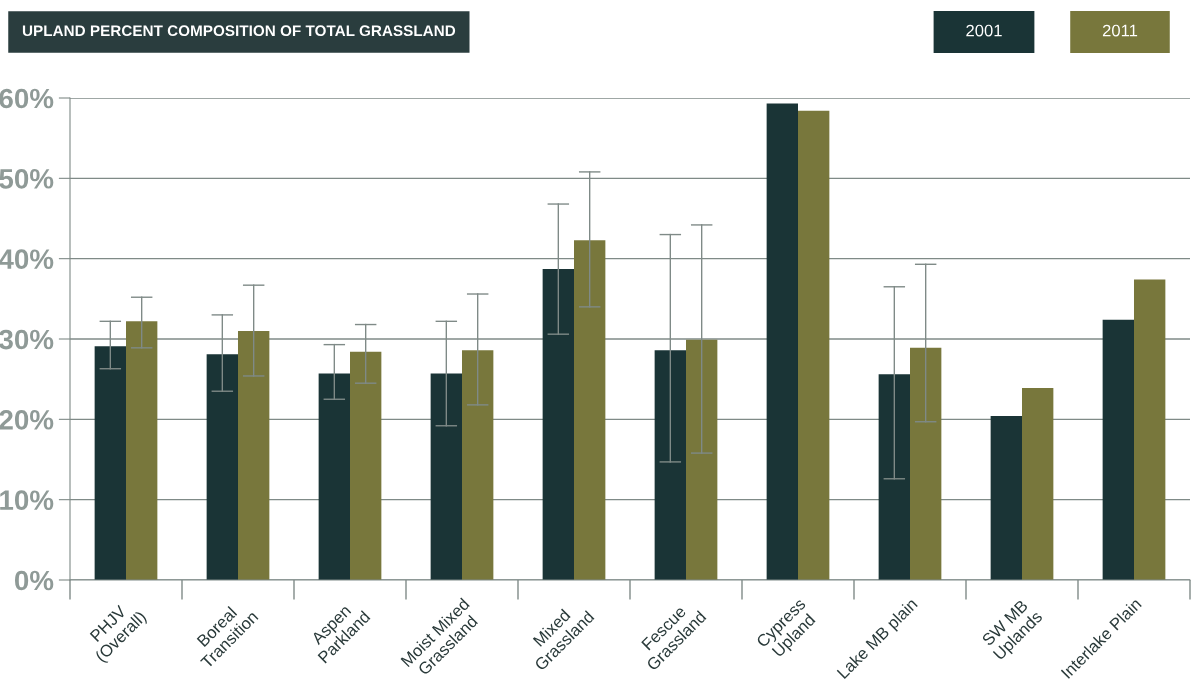  What do you see at coordinates (27, 179) in the screenshot?
I see `y-tick-label: 50%` at bounding box center [27, 179].